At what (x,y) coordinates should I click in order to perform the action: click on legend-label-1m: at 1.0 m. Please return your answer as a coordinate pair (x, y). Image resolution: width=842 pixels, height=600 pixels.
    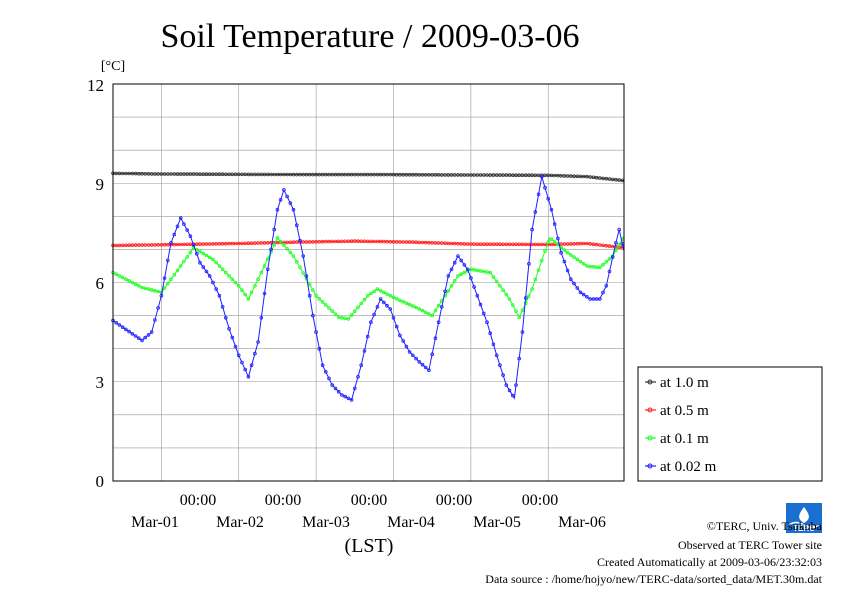
    Looking at the image, I should click on (684, 383).